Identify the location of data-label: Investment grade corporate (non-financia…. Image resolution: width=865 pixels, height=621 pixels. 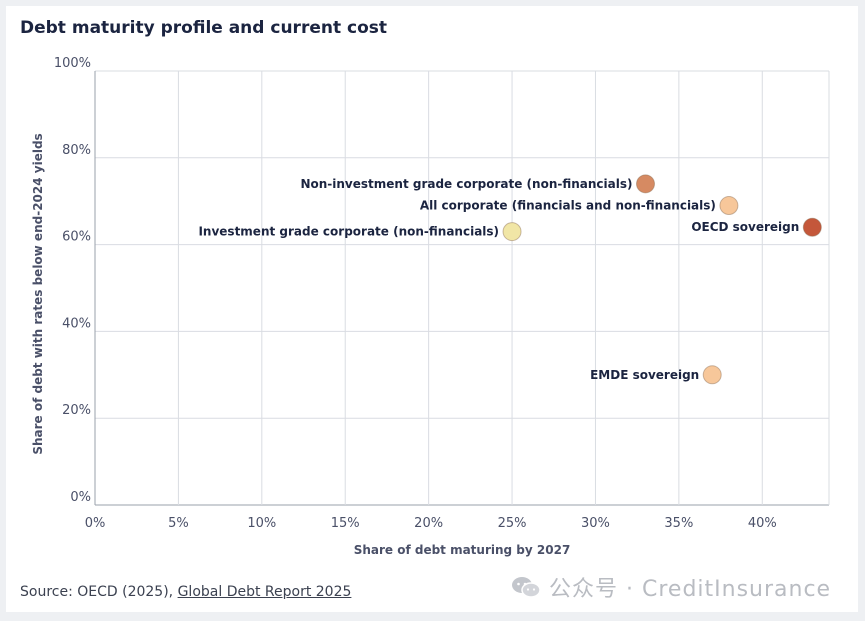
(348, 232).